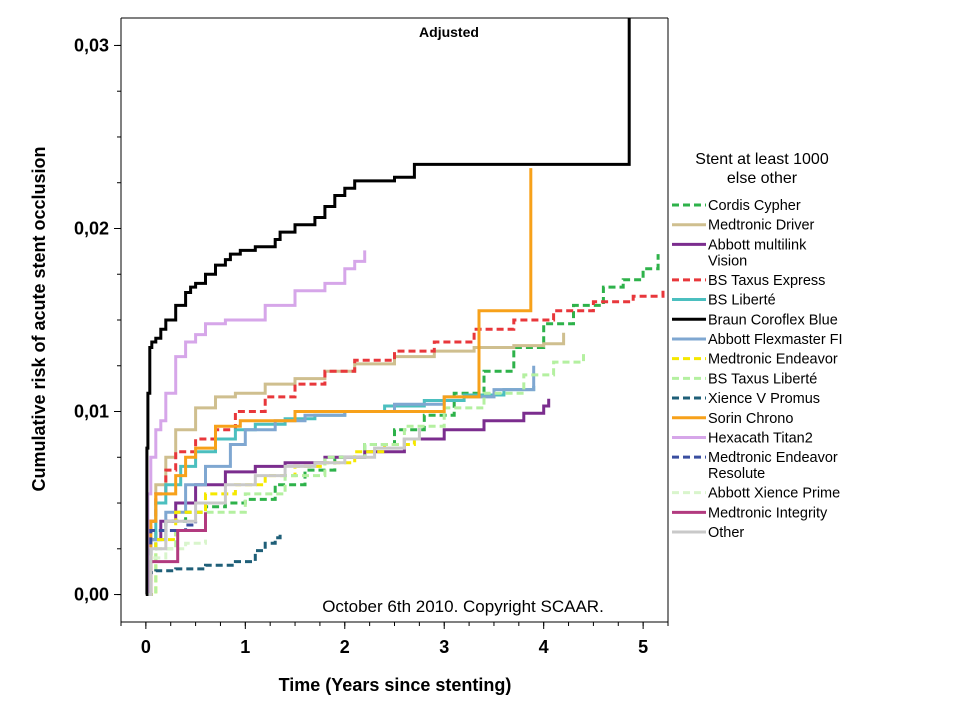 This screenshot has height=720, width=960. I want to click on series-line-hexacath-titan2, so click(256, 423).